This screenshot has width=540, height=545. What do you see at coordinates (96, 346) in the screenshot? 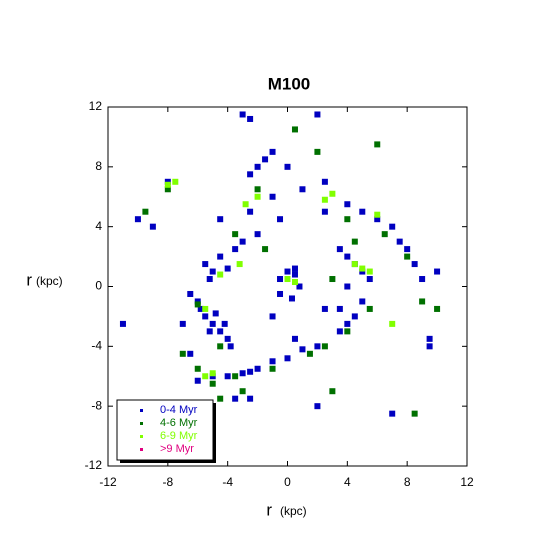
I see `y-tick-label: -4` at bounding box center [96, 346].